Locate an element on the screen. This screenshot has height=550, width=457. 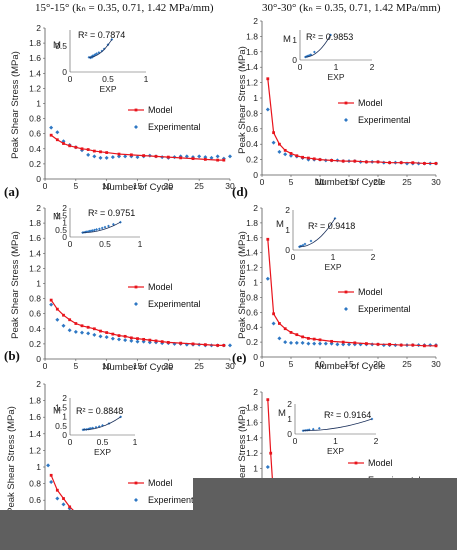
y-axis-label: Peak Shear Stress (MPa) is located at coordinates (15, 285).